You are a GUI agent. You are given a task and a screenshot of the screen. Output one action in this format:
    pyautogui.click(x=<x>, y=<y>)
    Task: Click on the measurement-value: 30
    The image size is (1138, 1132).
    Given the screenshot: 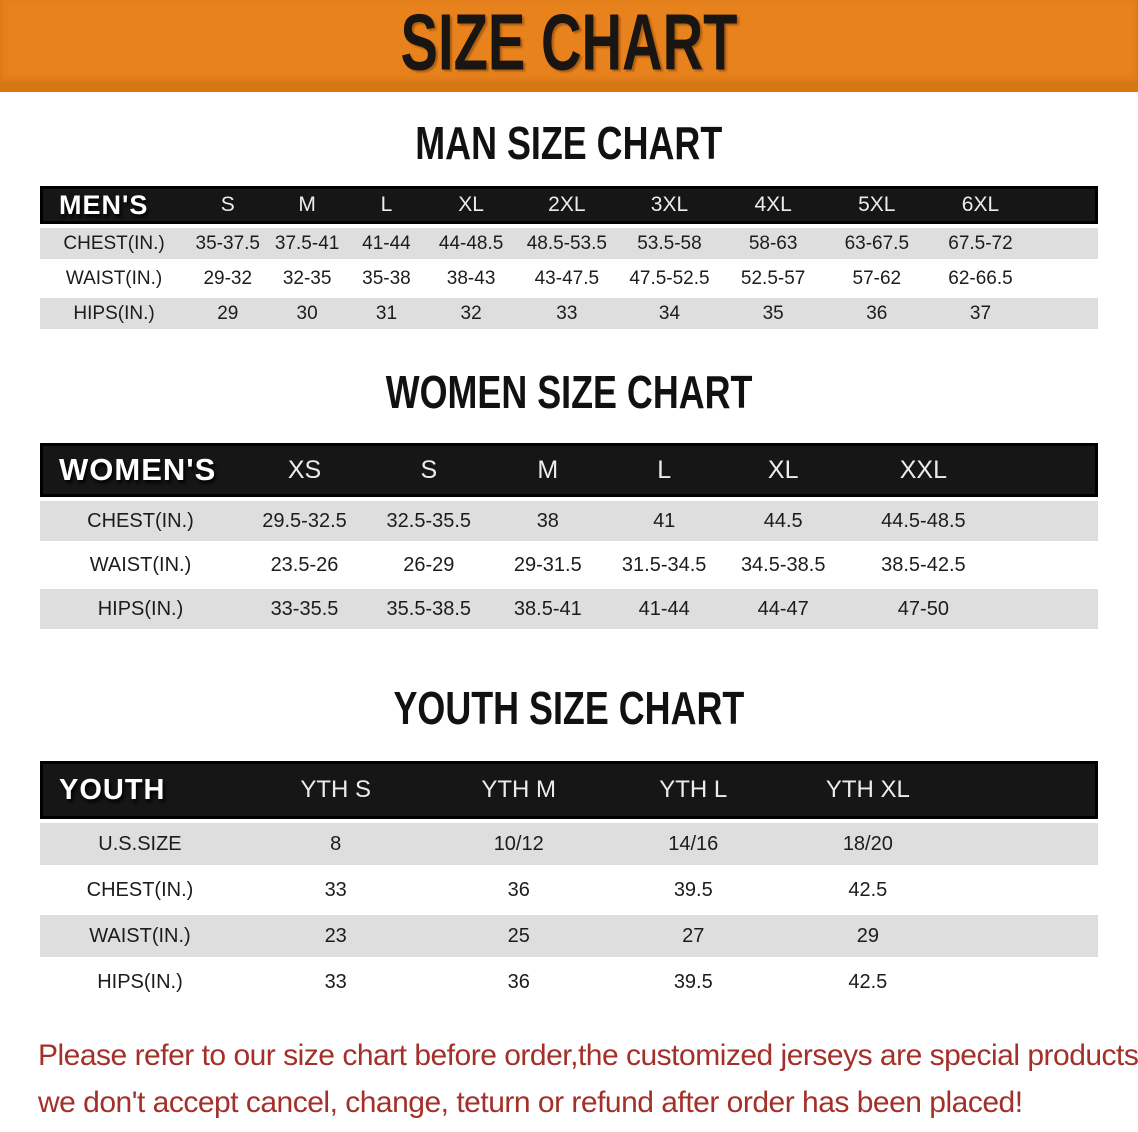 What is the action you would take?
    pyautogui.click(x=307, y=313)
    